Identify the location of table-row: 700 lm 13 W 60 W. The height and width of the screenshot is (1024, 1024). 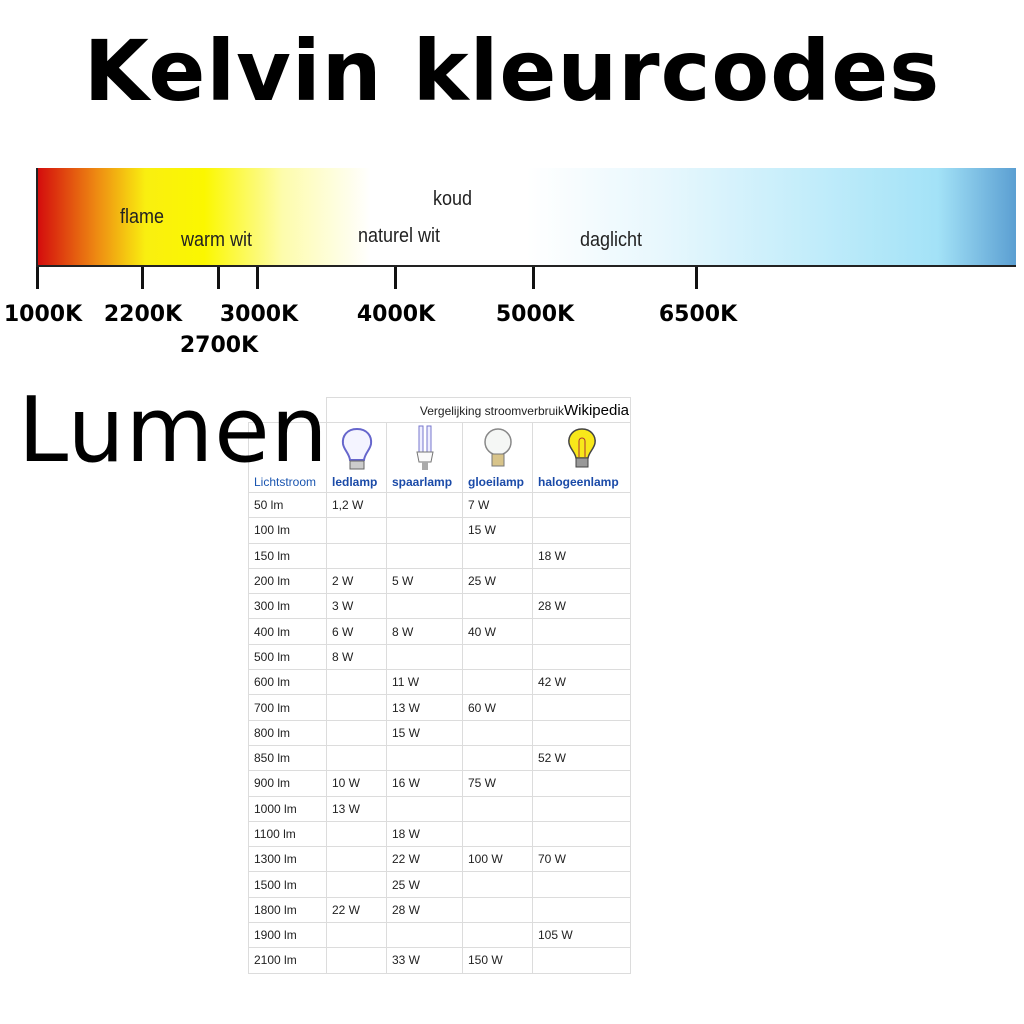
(439, 707).